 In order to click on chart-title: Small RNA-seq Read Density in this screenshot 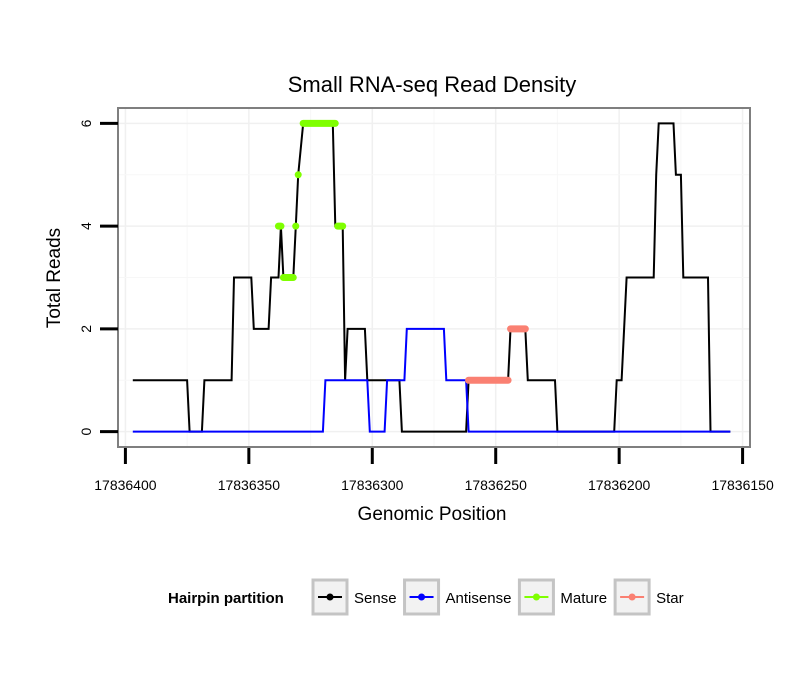, I will do `click(432, 84)`.